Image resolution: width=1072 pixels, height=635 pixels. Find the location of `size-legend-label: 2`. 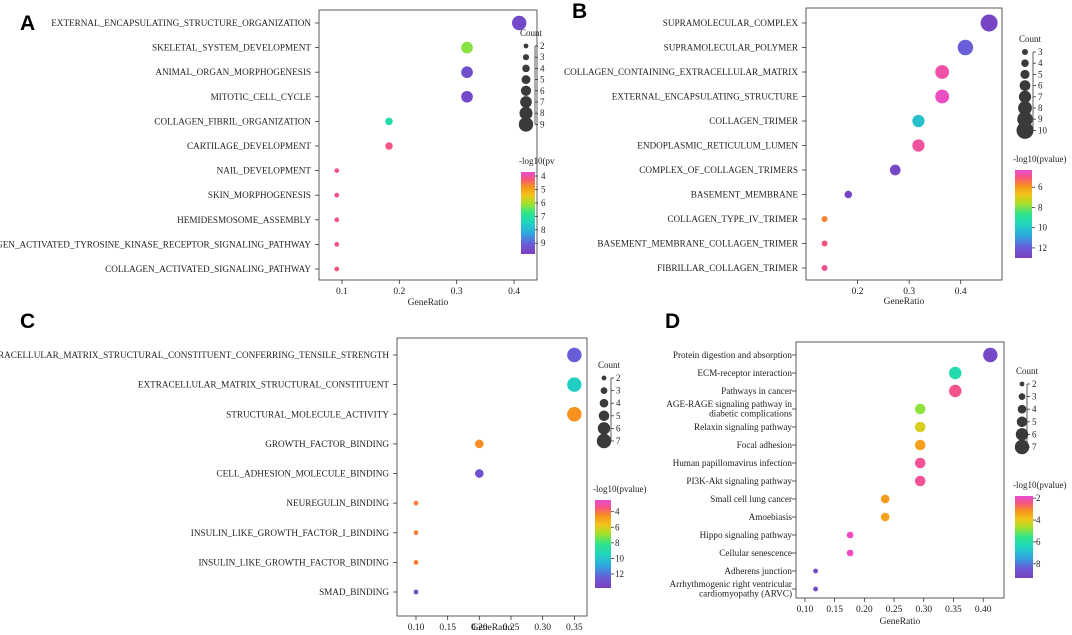

size-legend-label: 2 is located at coordinates (618, 378).